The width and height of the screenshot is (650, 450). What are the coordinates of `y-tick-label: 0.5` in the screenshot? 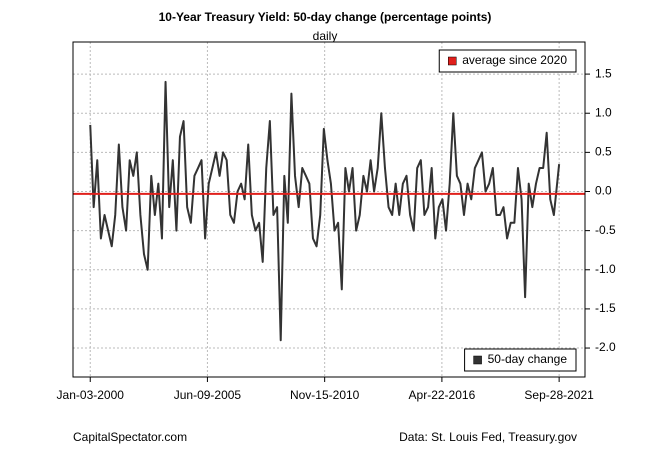 It's located at (603, 152).